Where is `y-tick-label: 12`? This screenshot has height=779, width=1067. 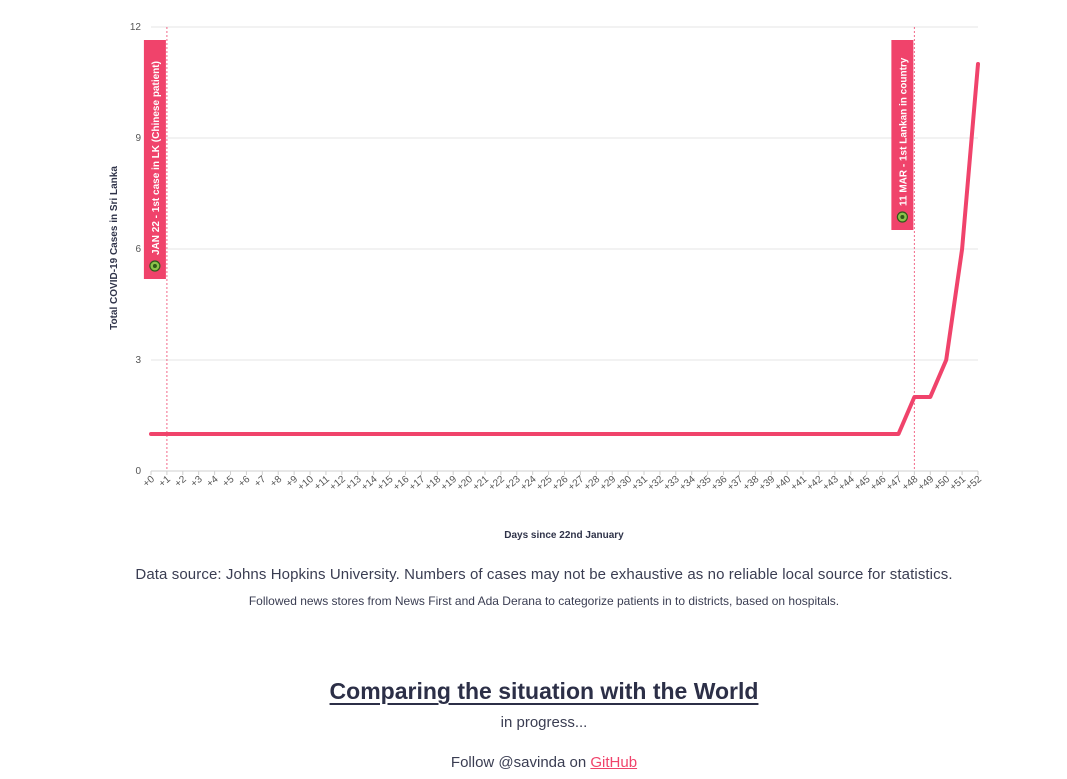 y-tick-label: 12 is located at coordinates (136, 27).